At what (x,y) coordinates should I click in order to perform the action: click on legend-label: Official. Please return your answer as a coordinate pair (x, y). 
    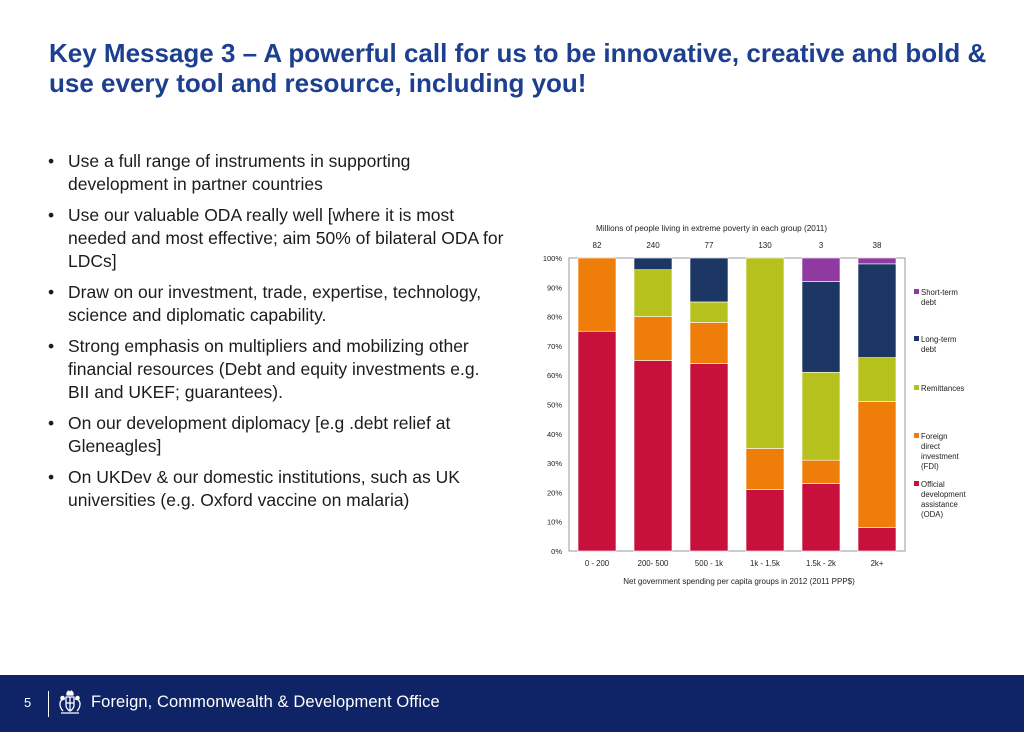
    Looking at the image, I should click on (933, 484).